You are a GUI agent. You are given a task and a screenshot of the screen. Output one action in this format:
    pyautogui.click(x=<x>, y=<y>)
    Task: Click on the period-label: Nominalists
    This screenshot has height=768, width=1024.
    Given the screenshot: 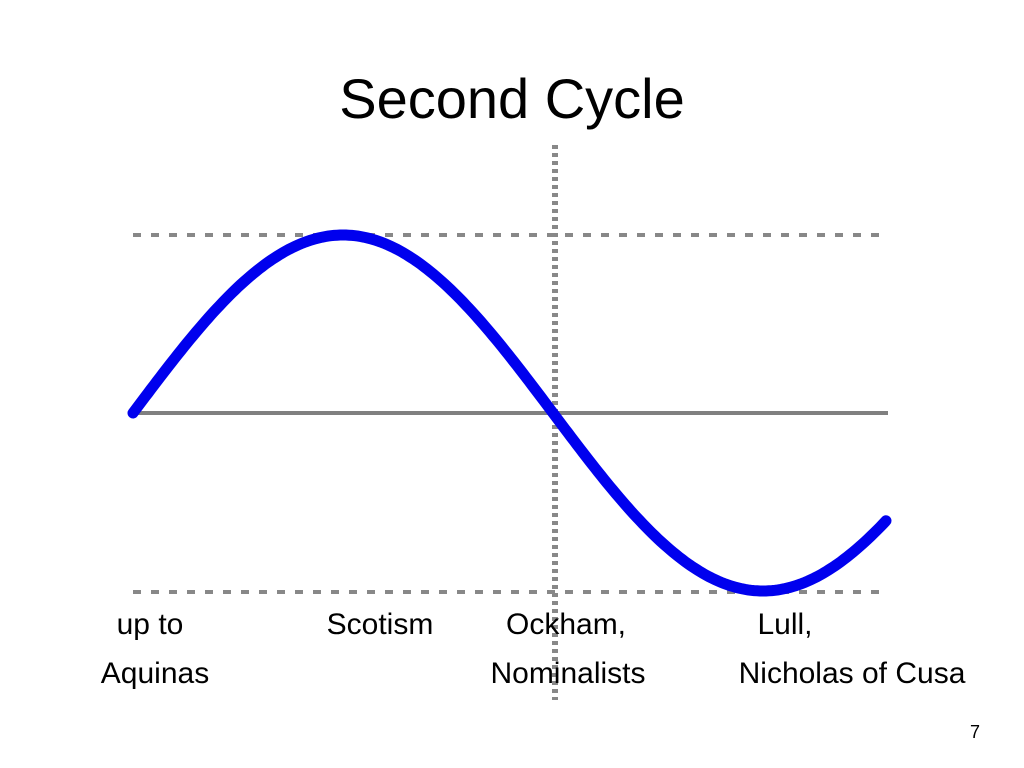 What is the action you would take?
    pyautogui.click(x=567, y=673)
    